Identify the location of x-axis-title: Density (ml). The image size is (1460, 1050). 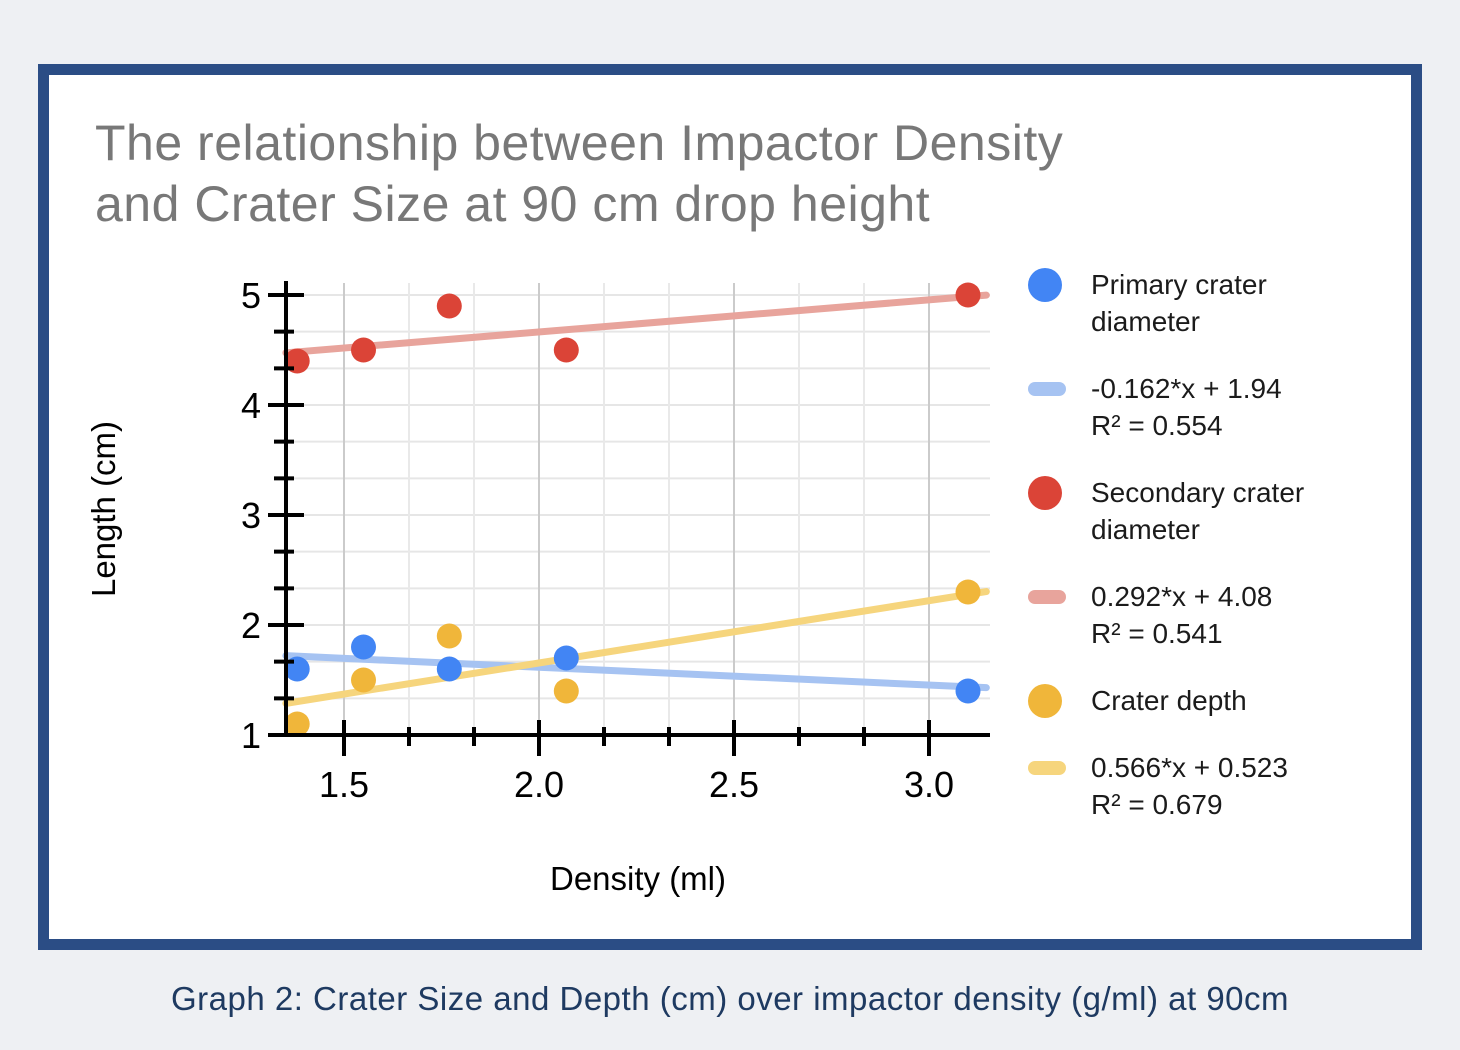
(638, 878).